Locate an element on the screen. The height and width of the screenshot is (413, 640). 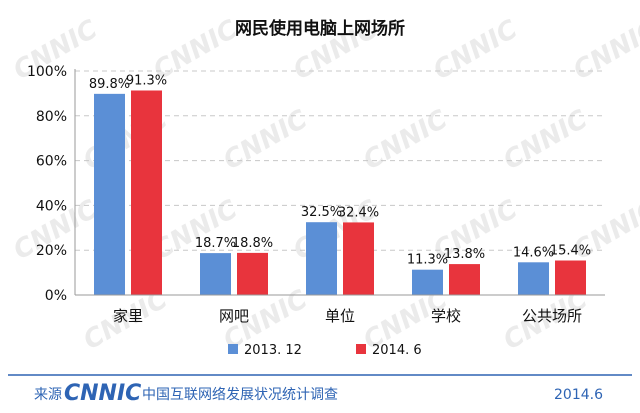
y-axis: 0% 20% 40% 60% 80% 100% is located at coordinates (47, 184).